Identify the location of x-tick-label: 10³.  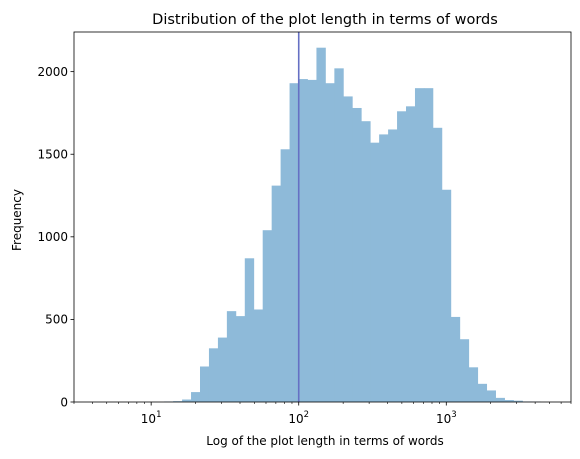
(446, 418).